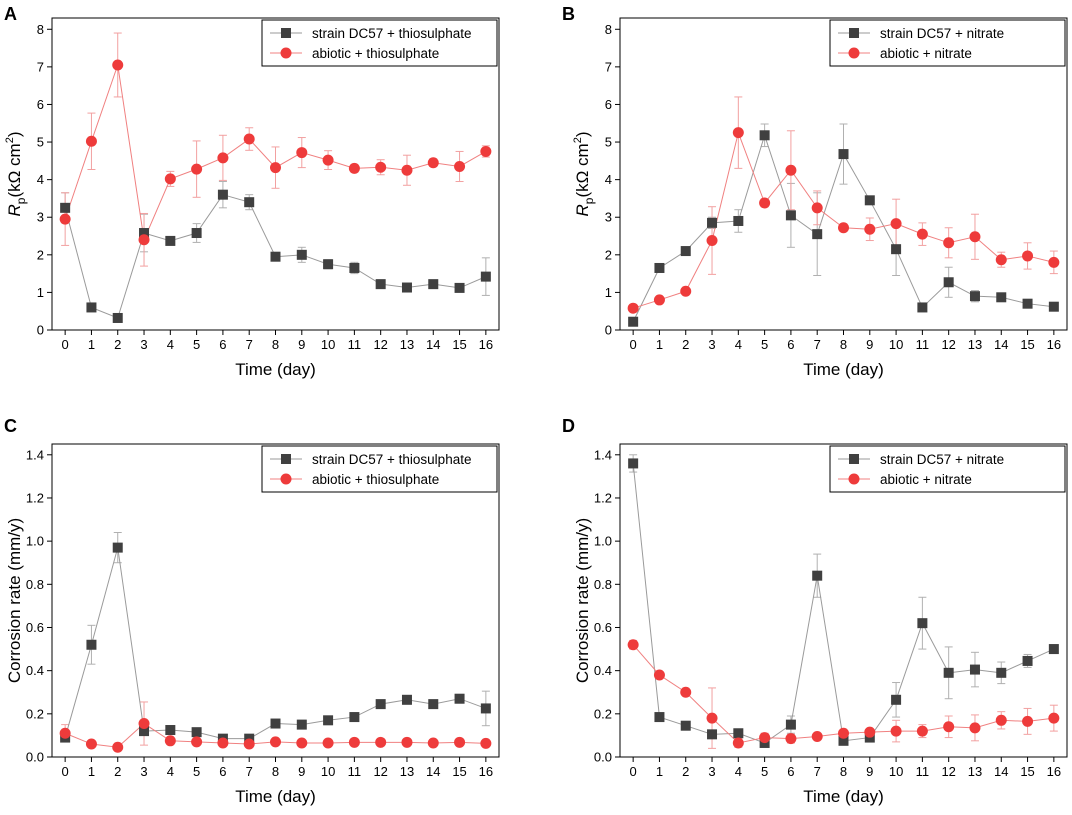 The width and height of the screenshot is (1072, 815). I want to click on x-tick-label: 12, so click(380, 344).